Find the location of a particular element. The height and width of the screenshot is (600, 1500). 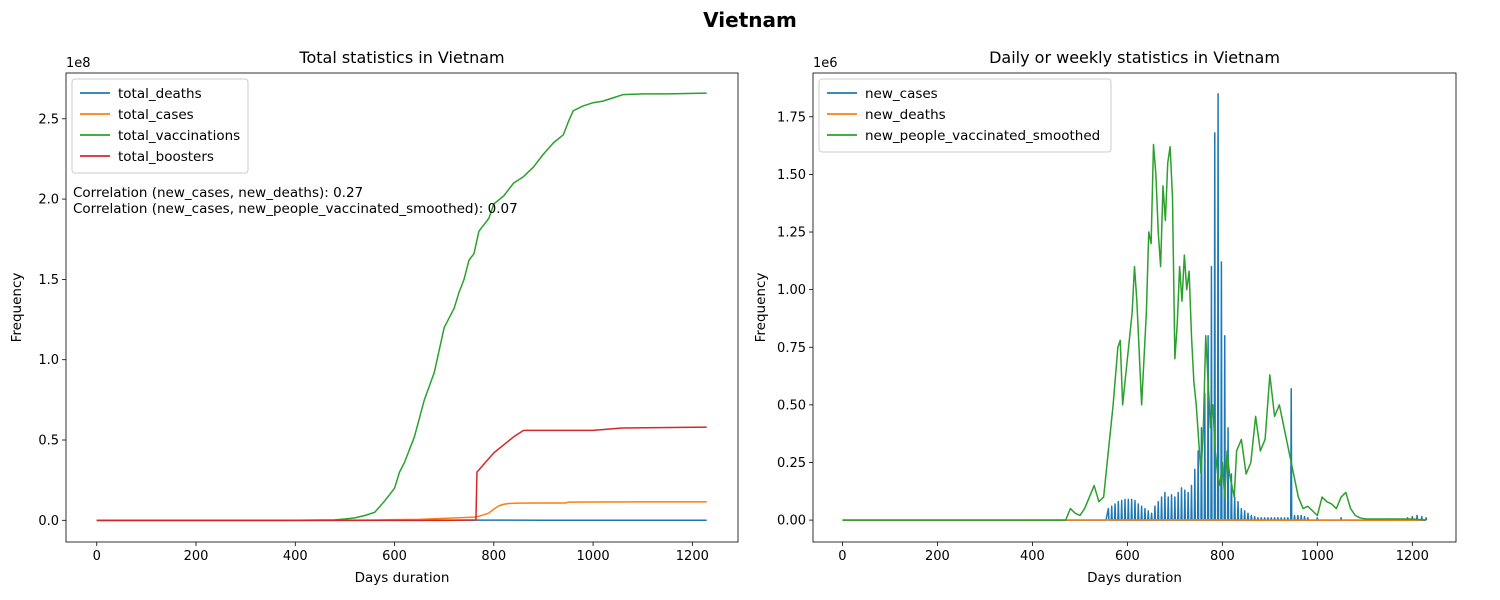

y-offset-label: 1e6 is located at coordinates (825, 63).